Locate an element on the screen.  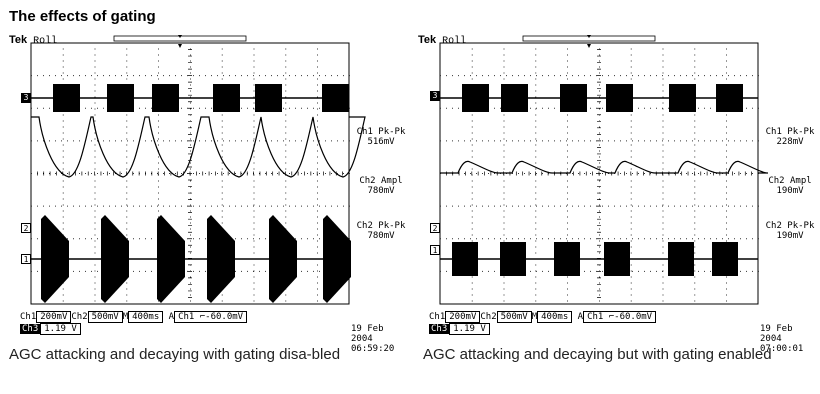
measurement-ch2-pkpk: Ch2 Pk-Pk 190mV is located at coordinates (790, 231).